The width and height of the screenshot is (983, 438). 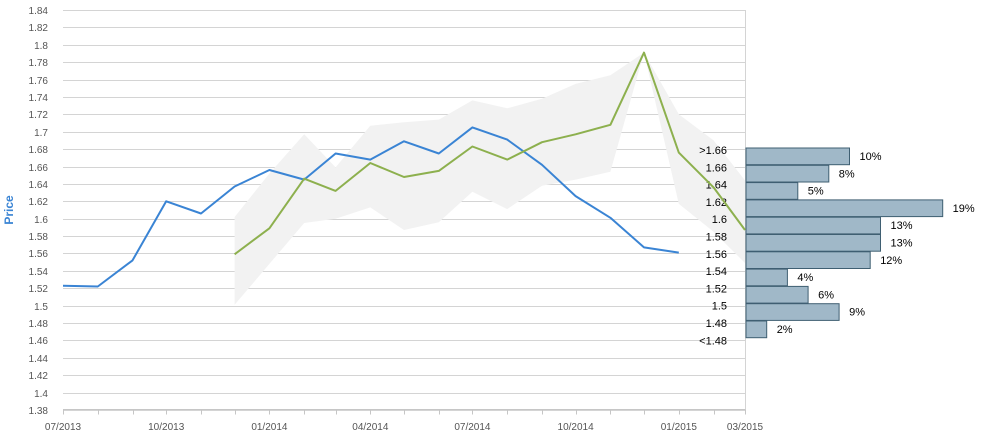 I want to click on bin-label: <1.48, so click(x=713, y=341).